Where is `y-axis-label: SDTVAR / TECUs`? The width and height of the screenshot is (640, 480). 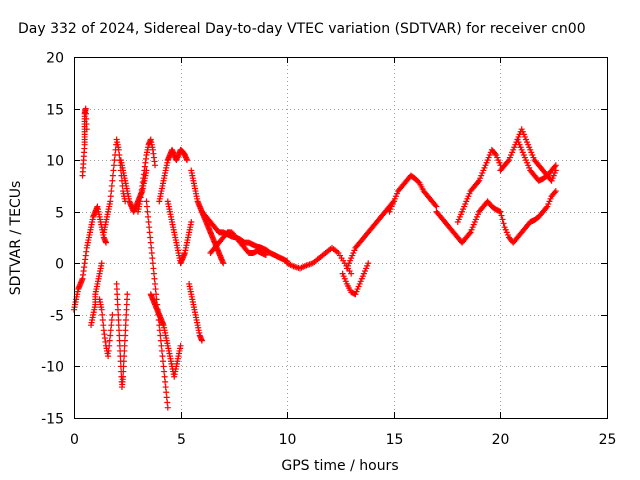 y-axis-label: SDTVAR / TECUs is located at coordinates (16, 238).